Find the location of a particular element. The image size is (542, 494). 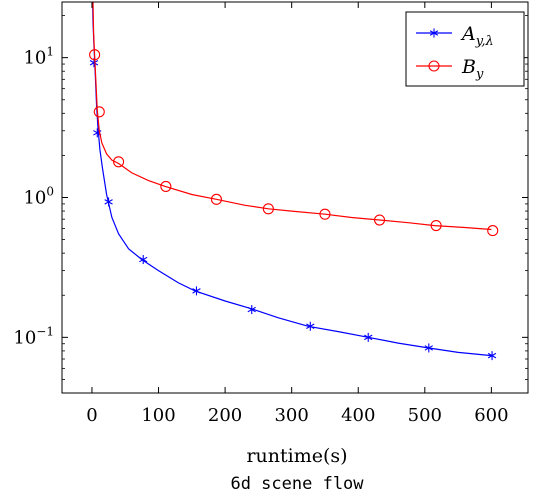

legend: Ay,λ By is located at coordinates (465, 49).